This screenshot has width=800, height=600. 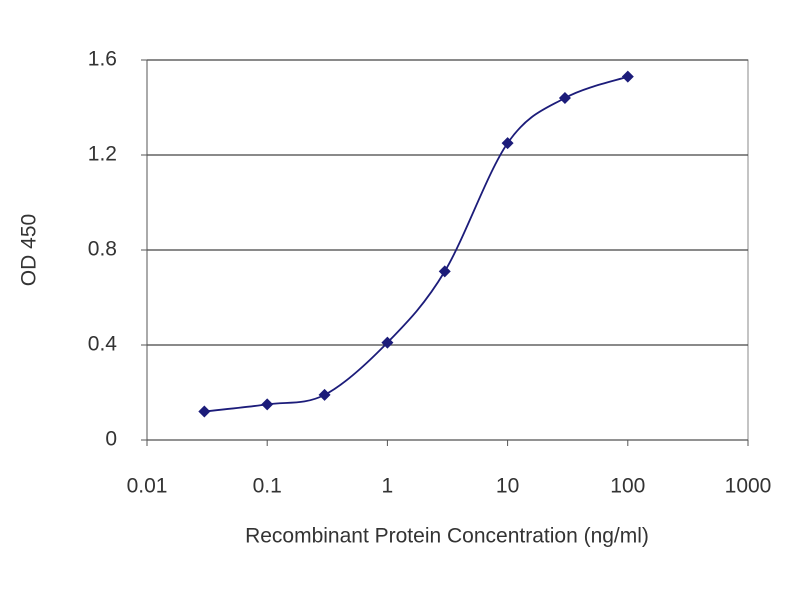 What do you see at coordinates (267, 486) in the screenshot?
I see `x-tick-label: 0.1` at bounding box center [267, 486].